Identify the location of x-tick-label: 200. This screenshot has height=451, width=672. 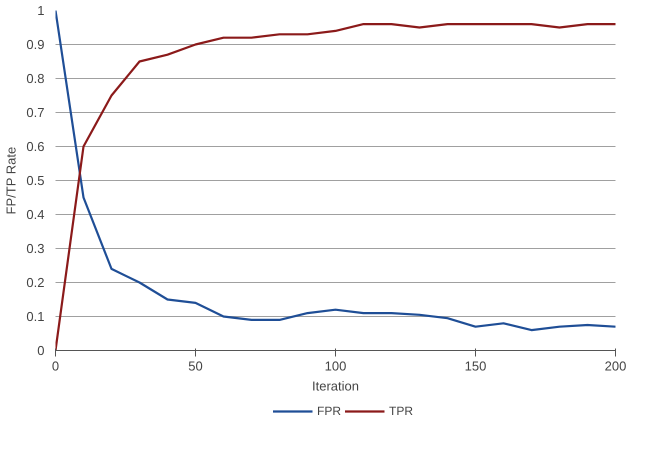
(615, 366).